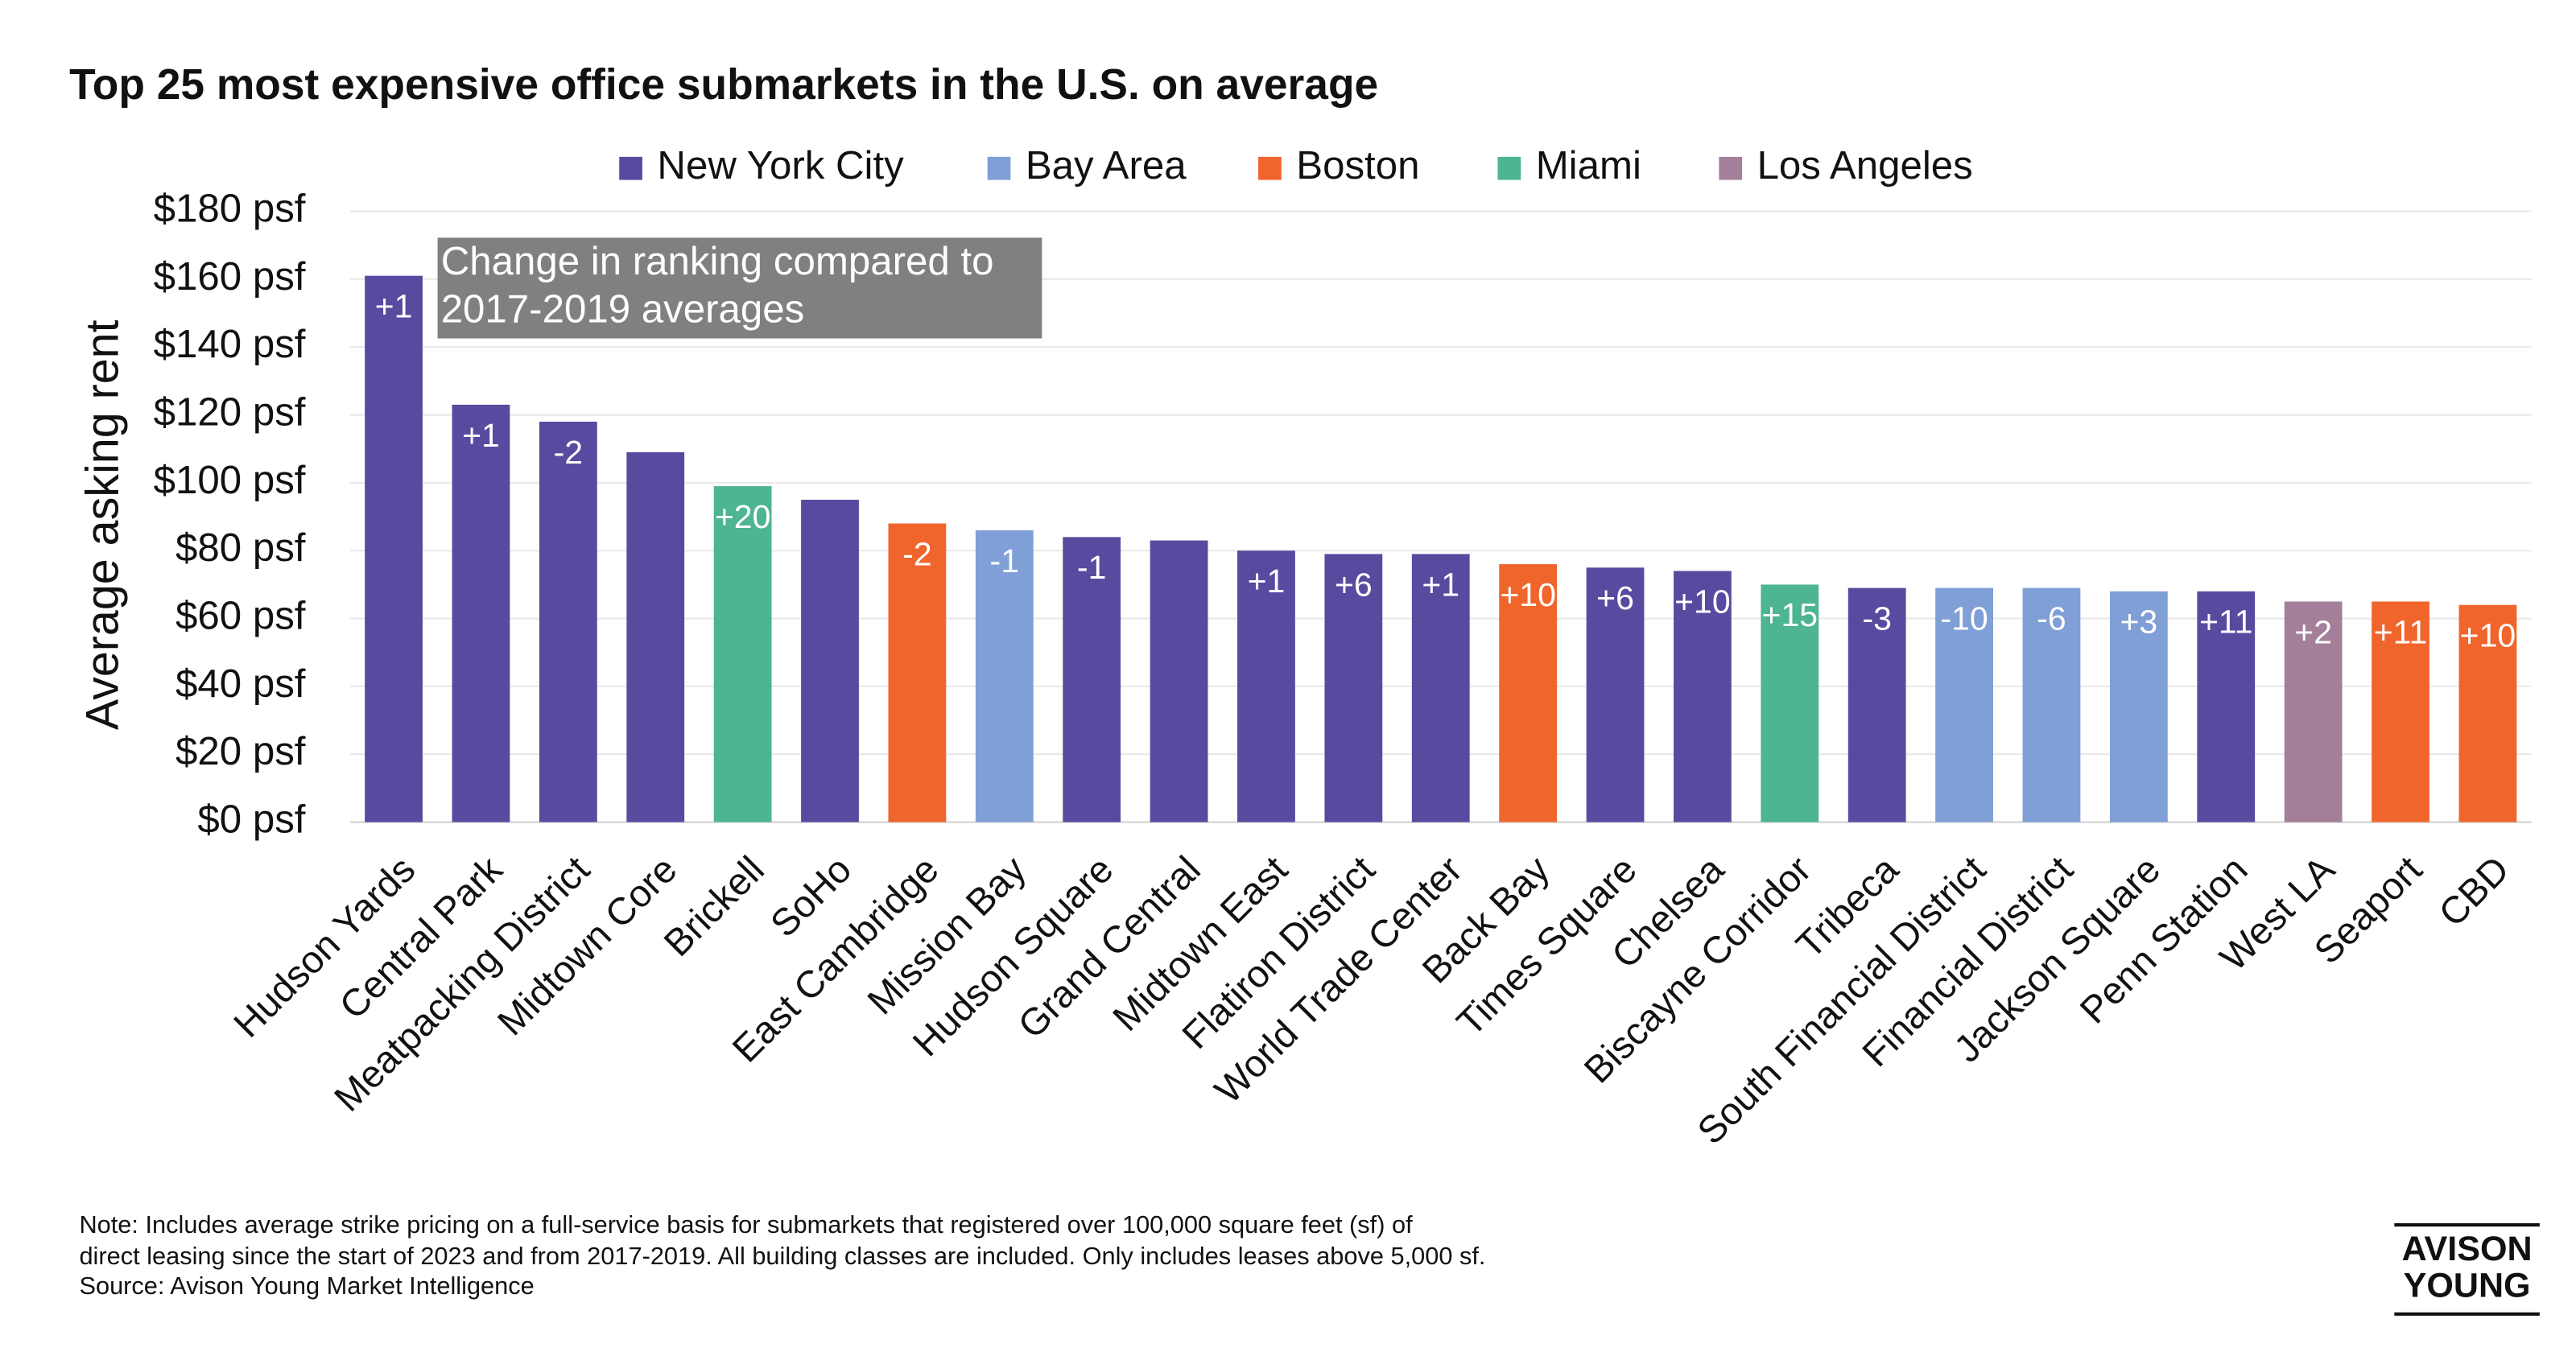 The height and width of the screenshot is (1352, 2576). I want to click on y-axis-title: Average asking rent, so click(102, 524).